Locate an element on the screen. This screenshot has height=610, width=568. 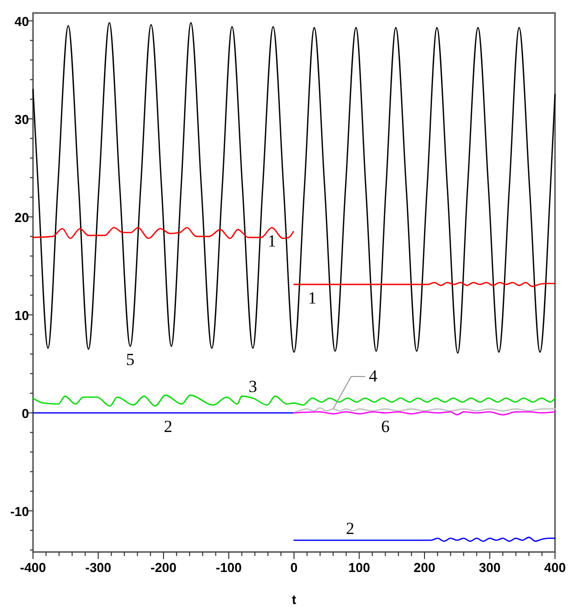
annotation: 6 is located at coordinates (385, 426).